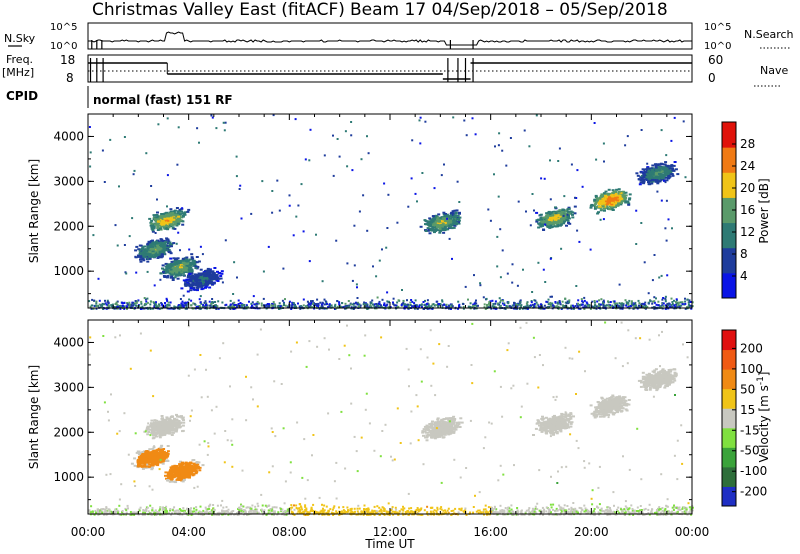 The image size is (800, 554). I want to click on nsky-panel, so click(390, 36).